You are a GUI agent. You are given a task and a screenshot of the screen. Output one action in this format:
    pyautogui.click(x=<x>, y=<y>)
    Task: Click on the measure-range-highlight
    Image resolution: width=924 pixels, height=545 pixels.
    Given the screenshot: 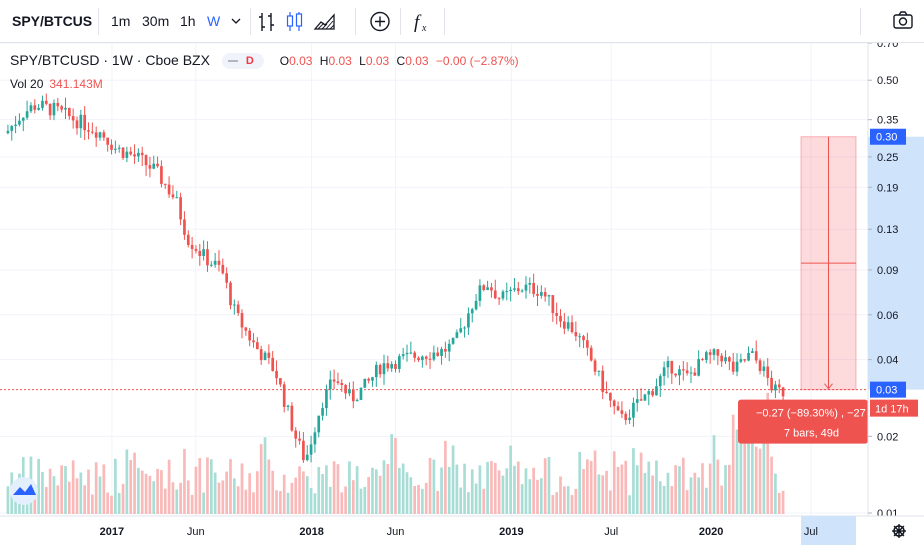 What is the action you would take?
    pyautogui.click(x=896, y=263)
    